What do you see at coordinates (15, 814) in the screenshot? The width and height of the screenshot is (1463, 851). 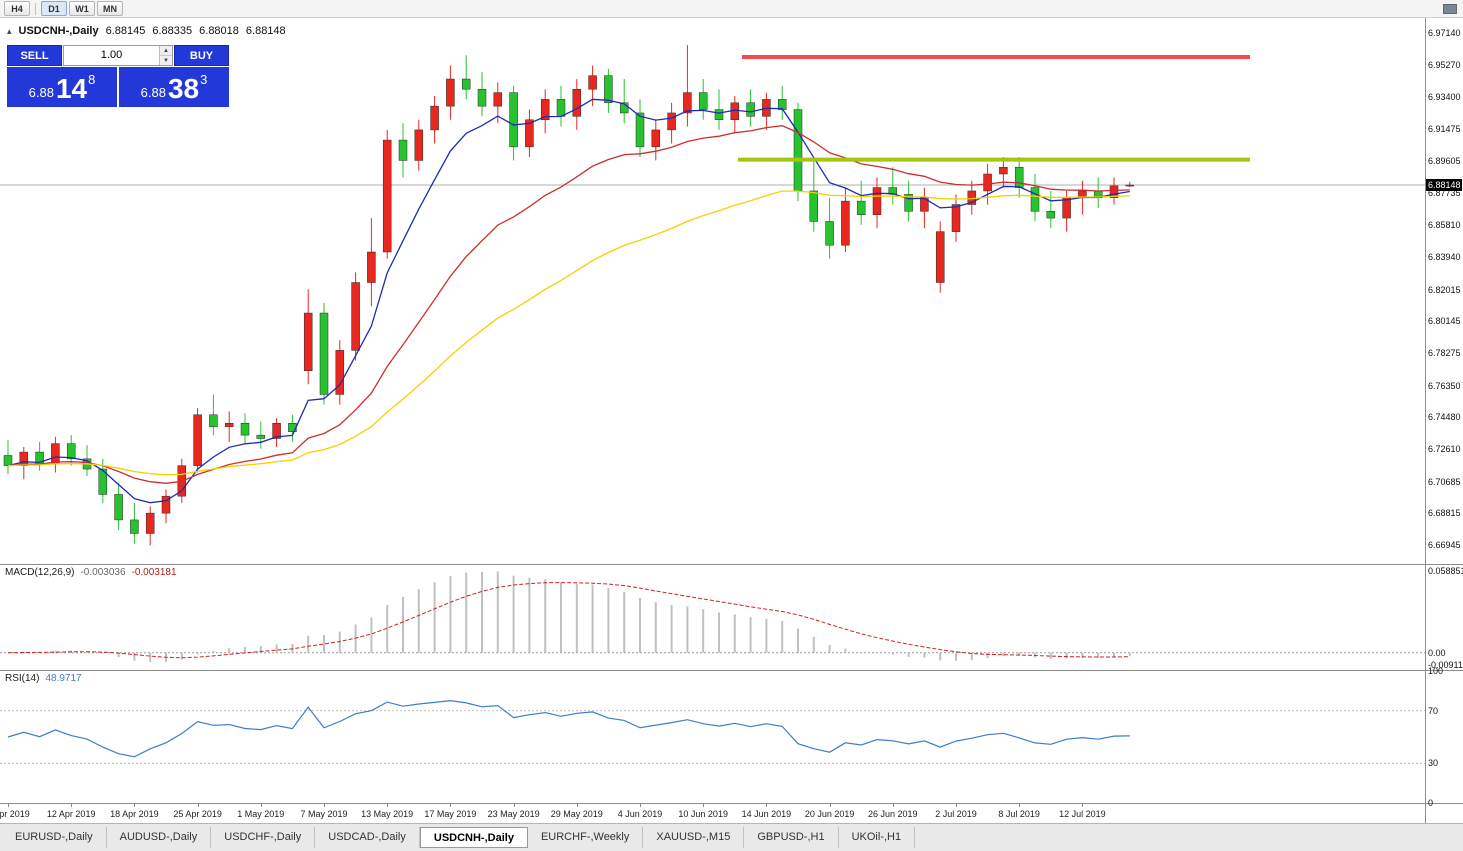 I see `time-axis-label: 8 Apr 2019` at bounding box center [15, 814].